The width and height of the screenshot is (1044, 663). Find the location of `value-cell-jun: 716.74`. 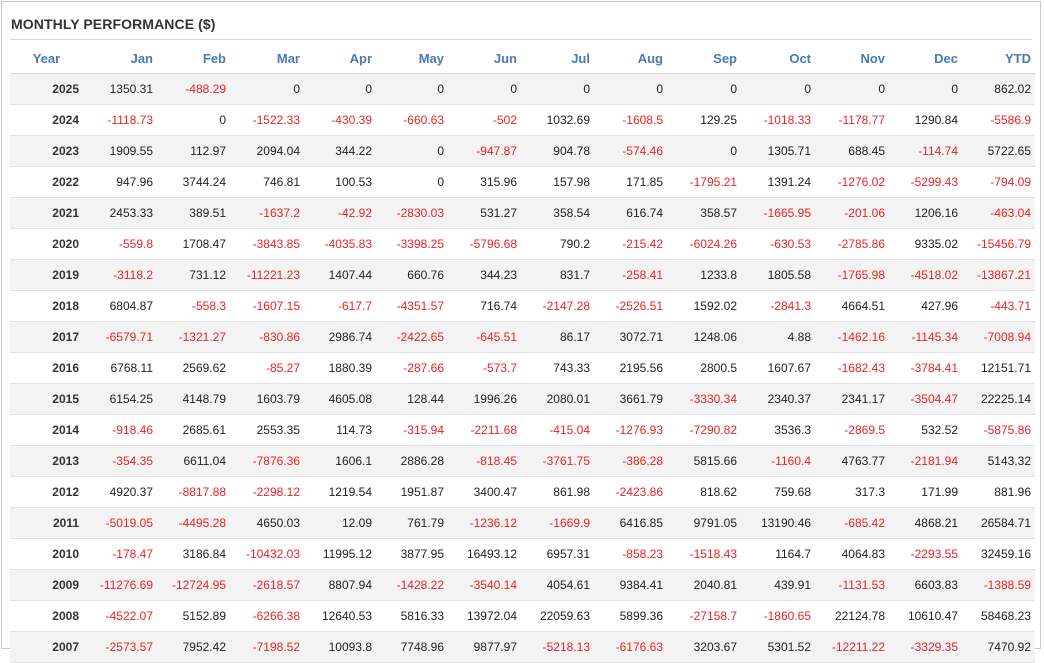

value-cell-jun: 716.74 is located at coordinates (484, 306).